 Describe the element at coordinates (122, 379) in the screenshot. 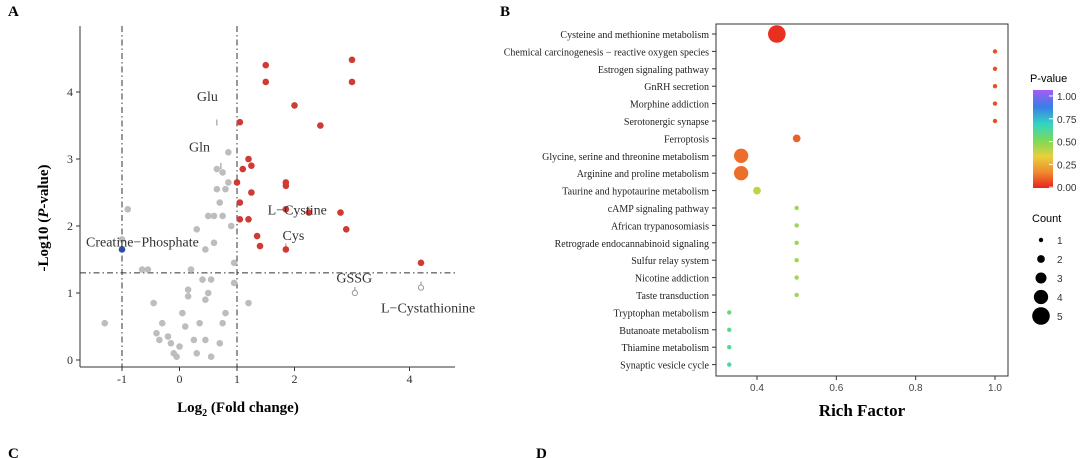

I see `volcano-x-tick-label: -1` at that location.